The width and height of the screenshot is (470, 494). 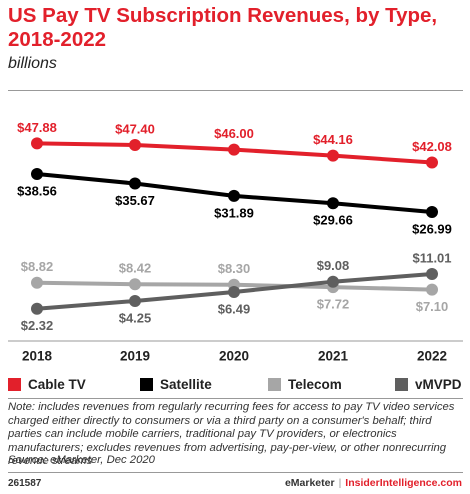 I want to click on tick-label-2022: 2022, so click(x=432, y=356).